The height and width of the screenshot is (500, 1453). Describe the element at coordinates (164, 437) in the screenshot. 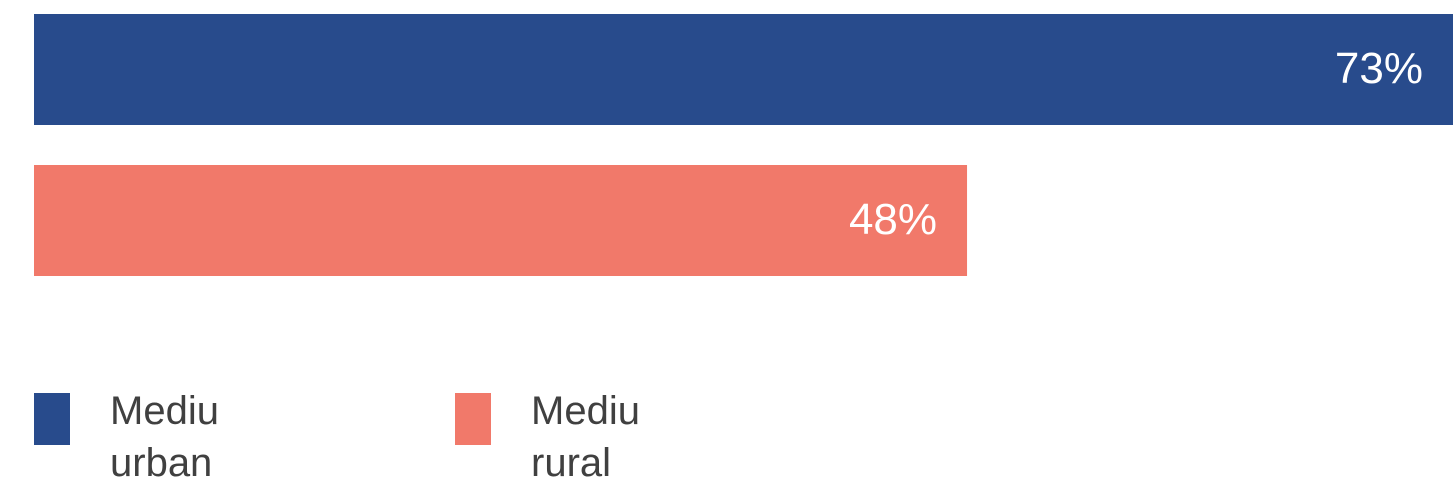

I see `legend-label: Mediu urban` at that location.